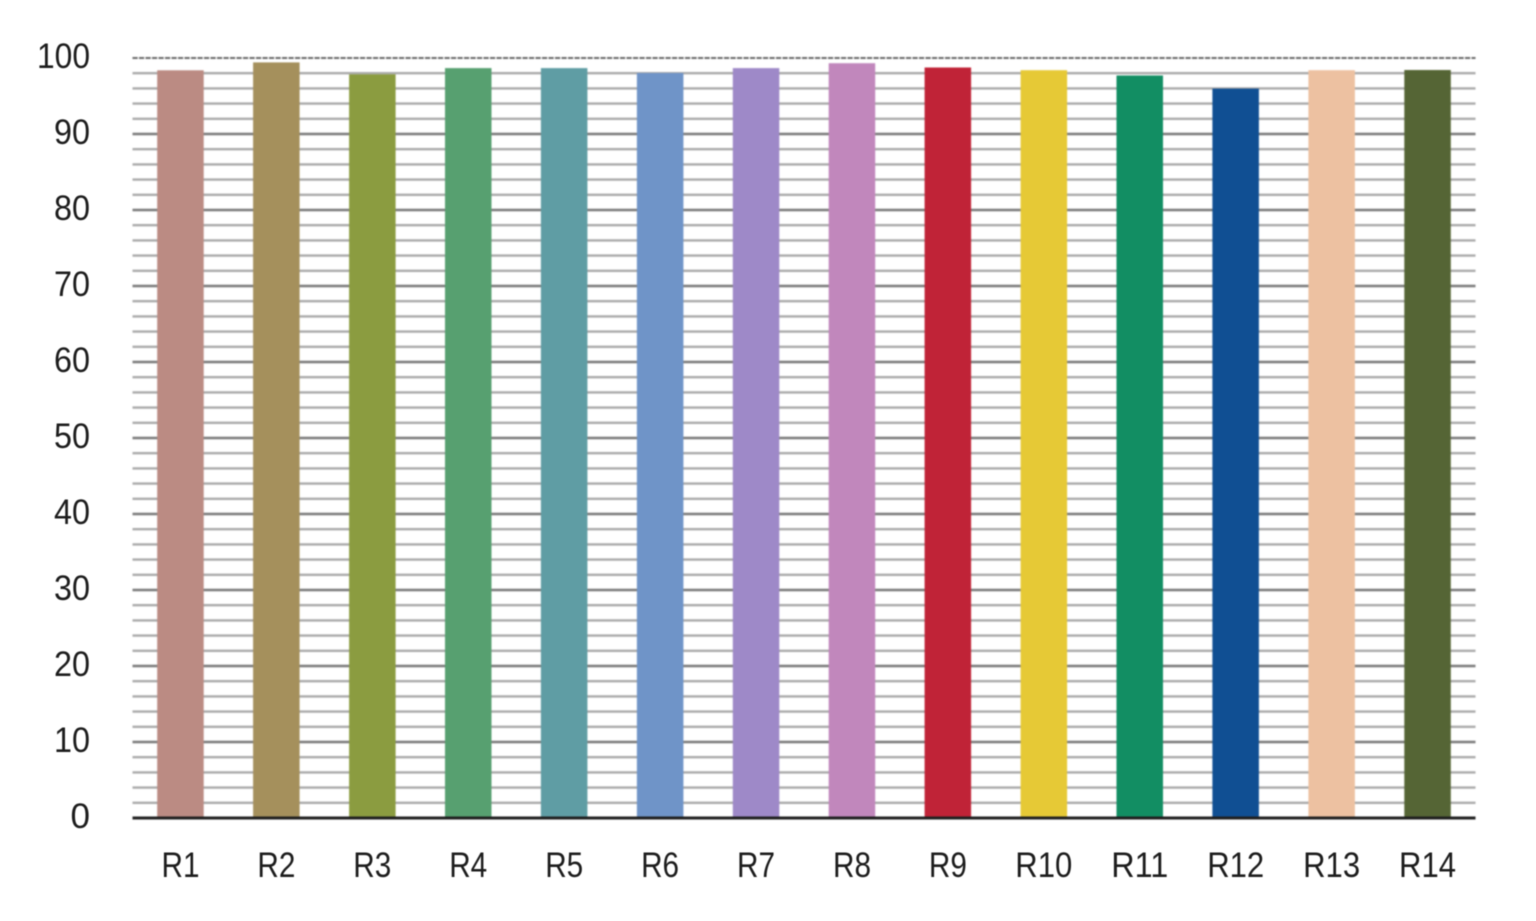 This screenshot has height=921, width=1536. I want to click on svg-text: 90, so click(72, 132).